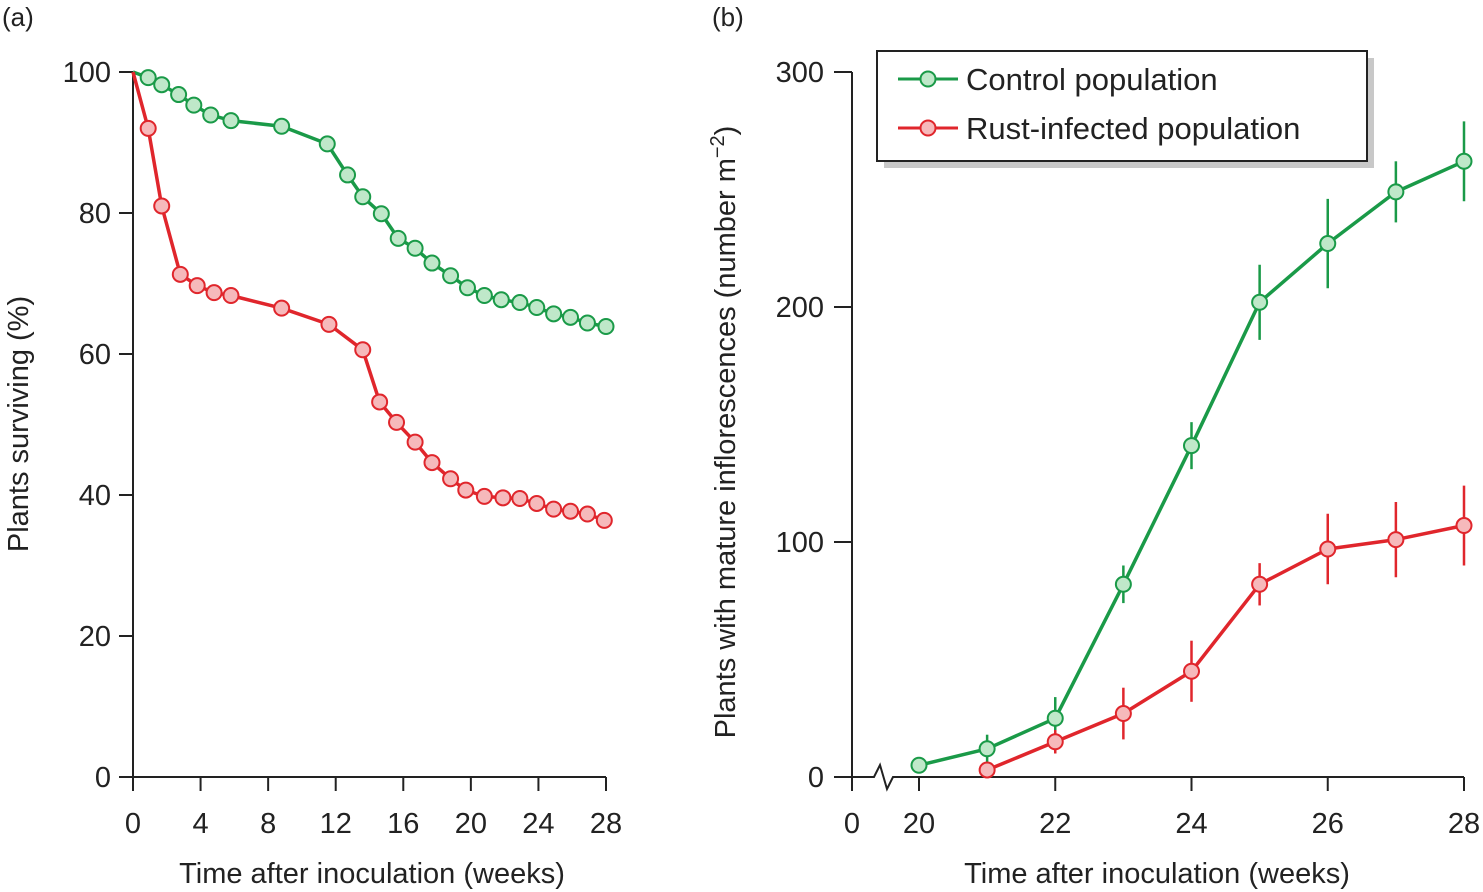 Image resolution: width=1483 pixels, height=892 pixels. I want to click on panel-a-y-tick-label: 40, so click(95, 496).